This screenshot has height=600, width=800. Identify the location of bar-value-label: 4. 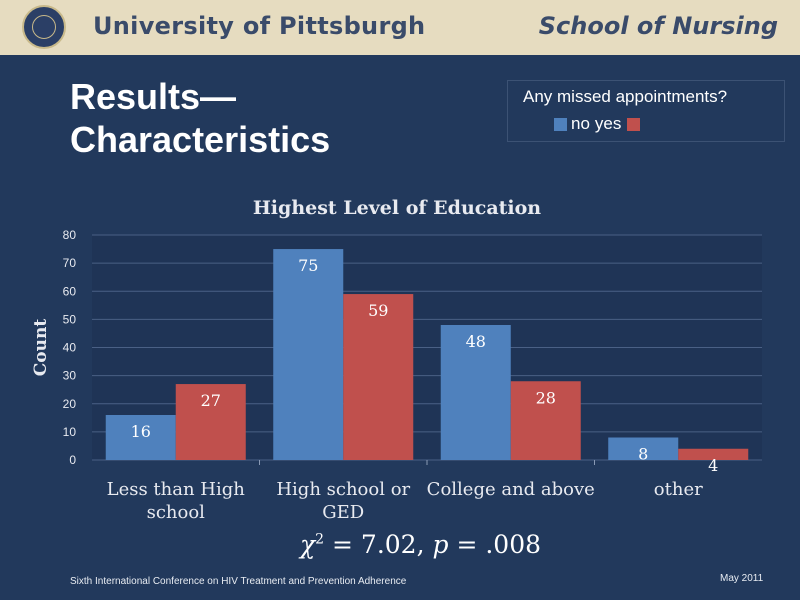
(713, 465).